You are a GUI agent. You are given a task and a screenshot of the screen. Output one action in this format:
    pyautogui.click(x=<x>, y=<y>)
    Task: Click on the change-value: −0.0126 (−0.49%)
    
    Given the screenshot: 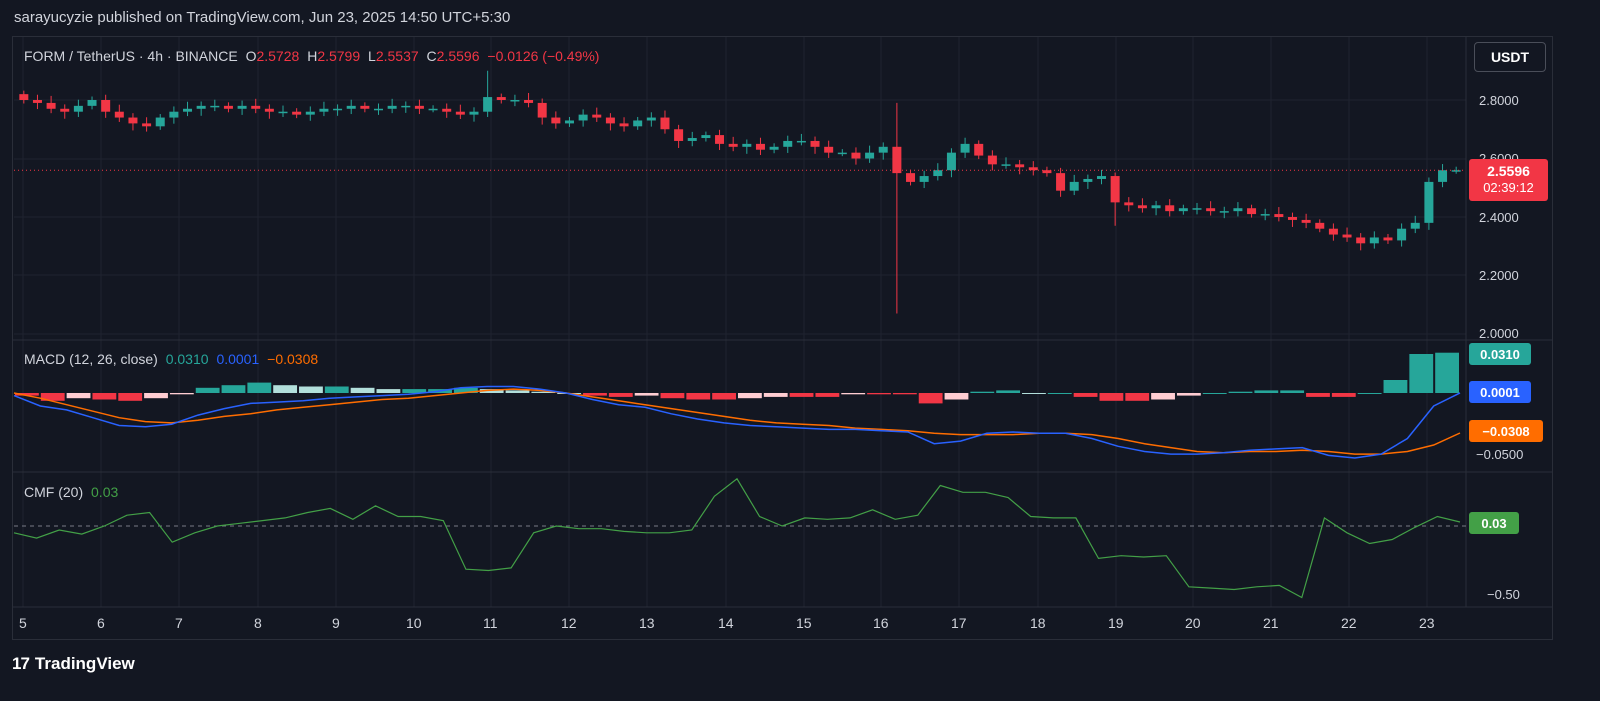 What is the action you would take?
    pyautogui.click(x=543, y=56)
    